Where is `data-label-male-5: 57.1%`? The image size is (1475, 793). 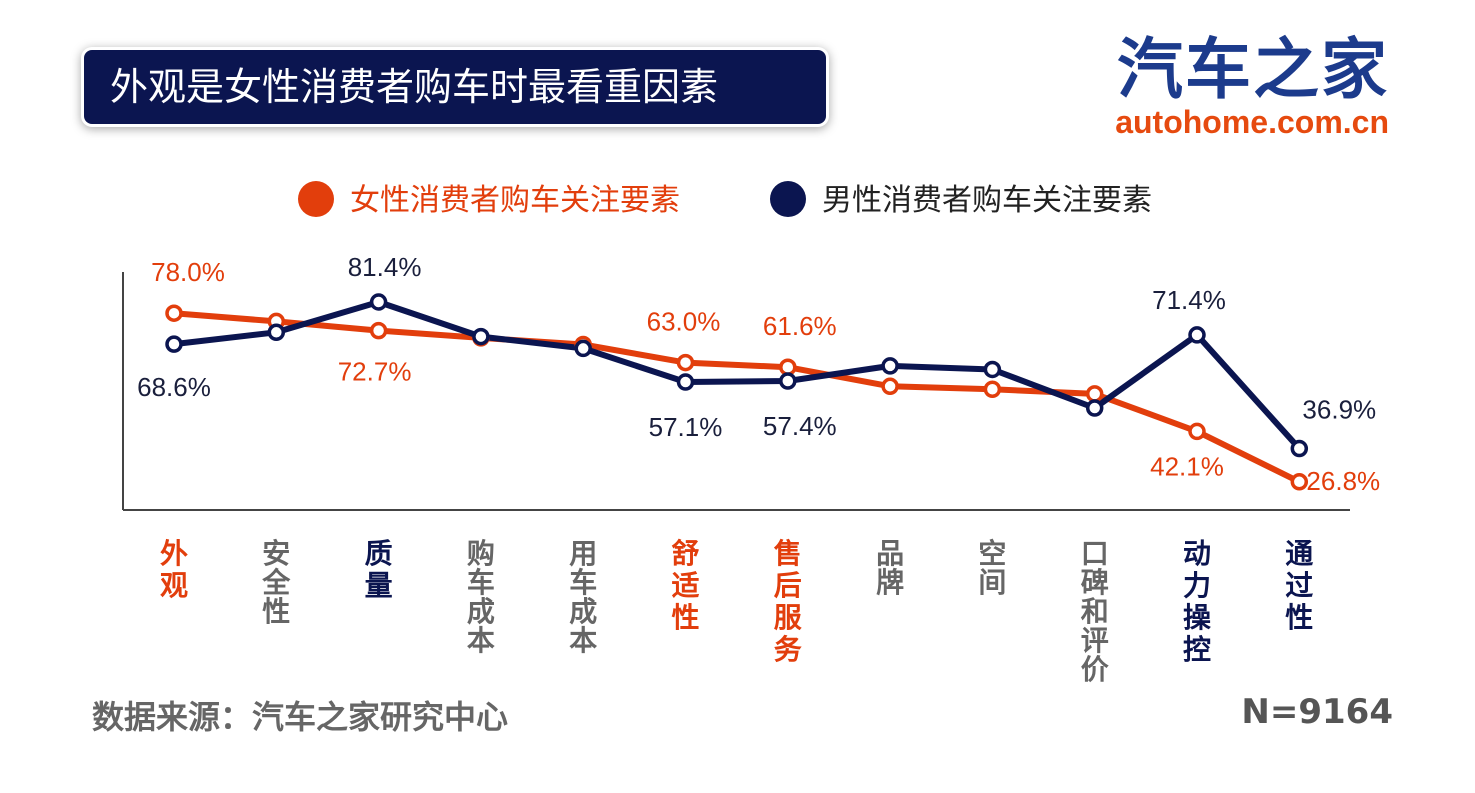 data-label-male-5: 57.1% is located at coordinates (686, 427).